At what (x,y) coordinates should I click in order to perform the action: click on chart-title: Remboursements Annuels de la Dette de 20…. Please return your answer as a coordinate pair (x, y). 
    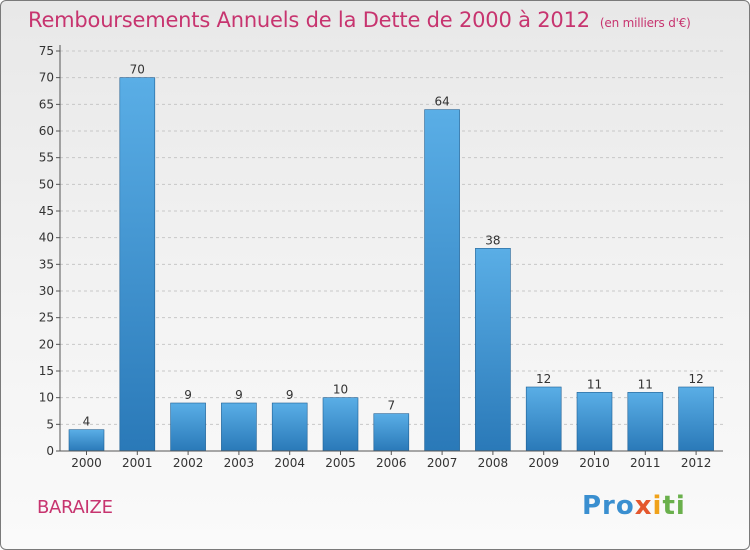
    Looking at the image, I should click on (359, 20).